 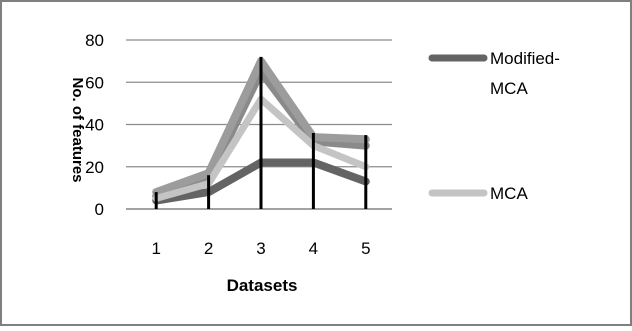 I want to click on y-axis-title: No. of features, so click(x=77, y=129).